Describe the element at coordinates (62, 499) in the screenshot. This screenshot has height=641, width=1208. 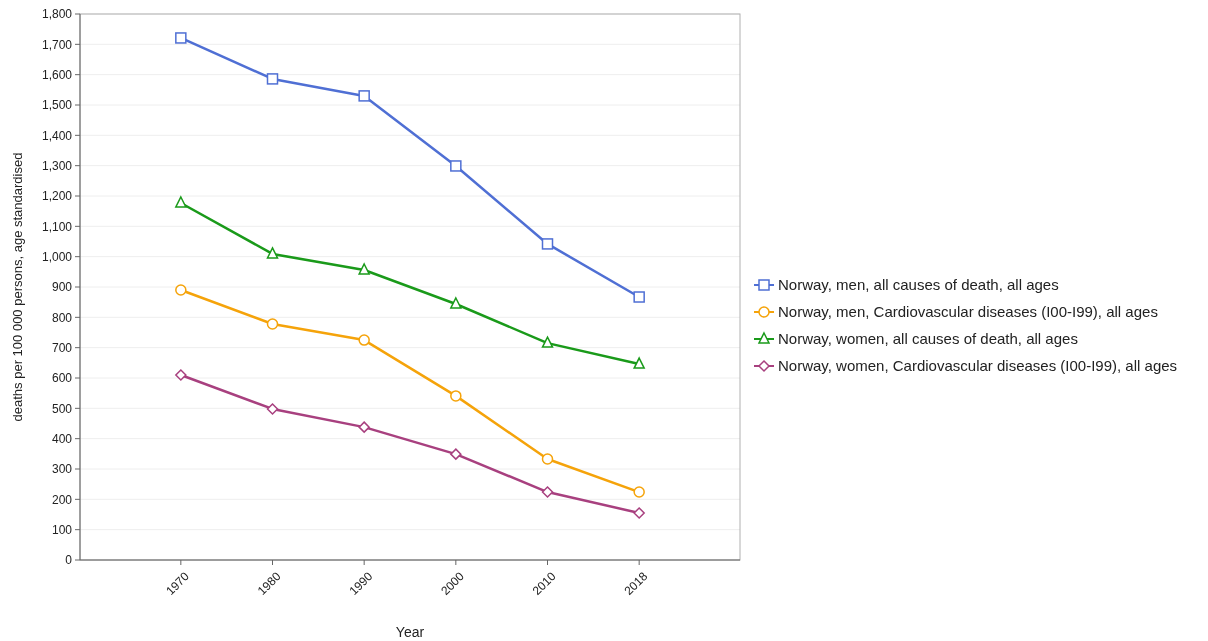
I see `y-tick-label: 200` at that location.